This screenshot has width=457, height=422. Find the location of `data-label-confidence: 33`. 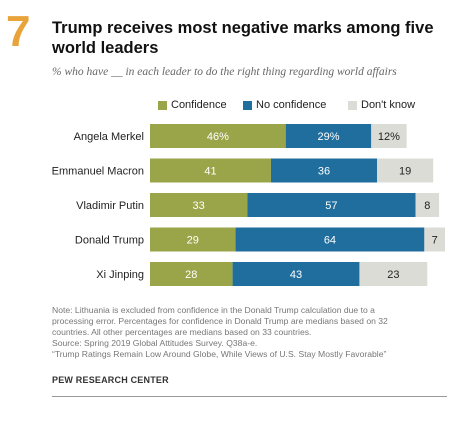

data-label-confidence: 33 is located at coordinates (199, 206).